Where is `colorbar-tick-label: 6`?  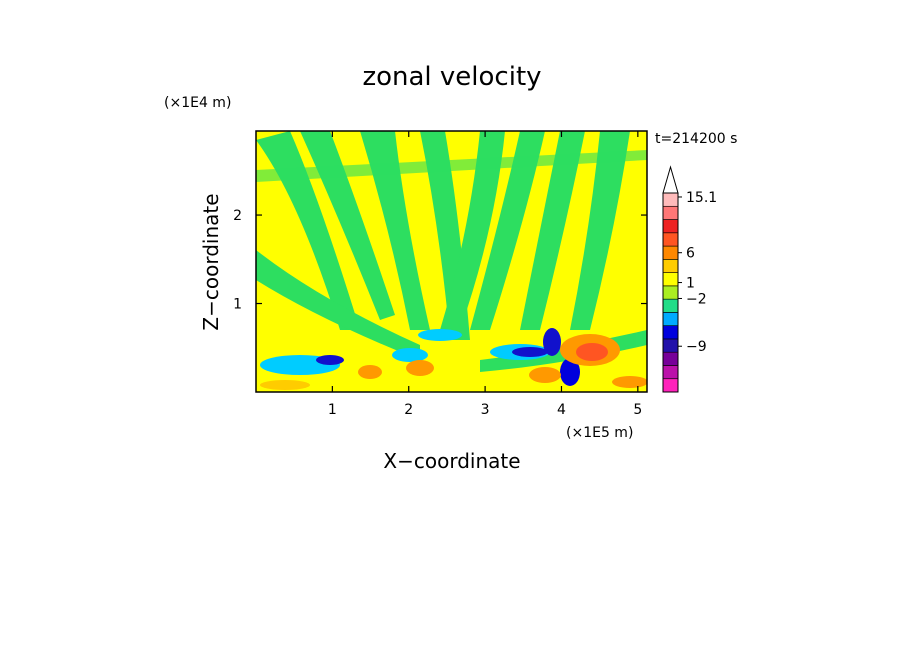
colorbar-tick-label: 6 is located at coordinates (690, 254).